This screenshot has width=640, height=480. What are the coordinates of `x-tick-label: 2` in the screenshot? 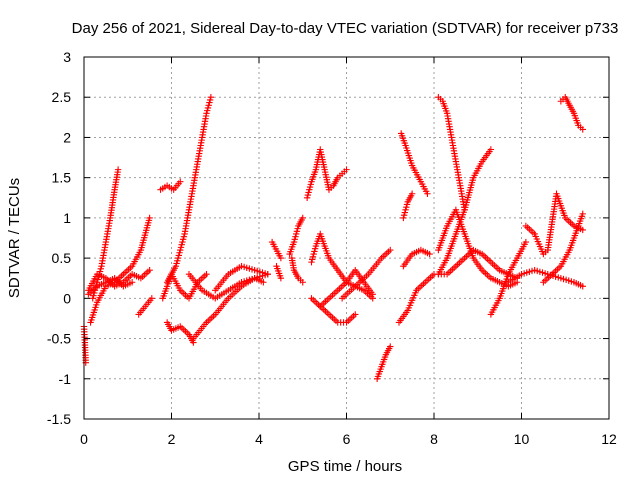 It's located at (172, 439).